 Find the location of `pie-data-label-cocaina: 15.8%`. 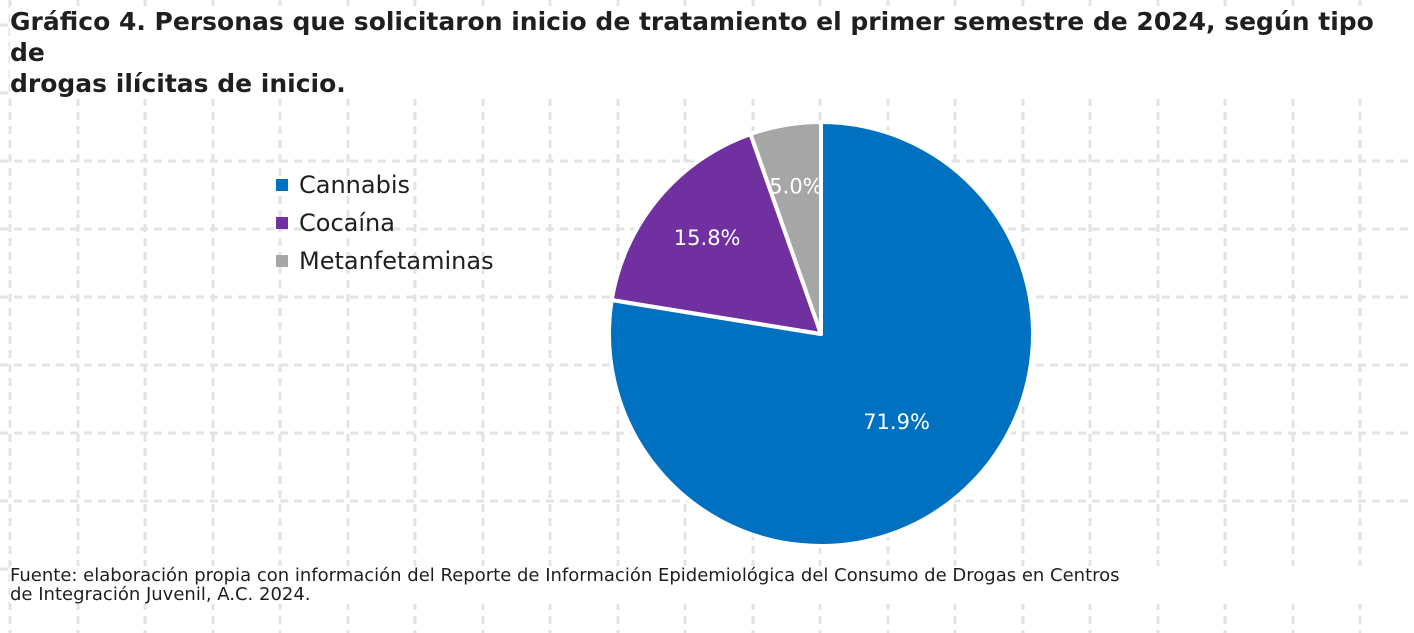

pie-data-label-cocaina: 15.8% is located at coordinates (707, 238).